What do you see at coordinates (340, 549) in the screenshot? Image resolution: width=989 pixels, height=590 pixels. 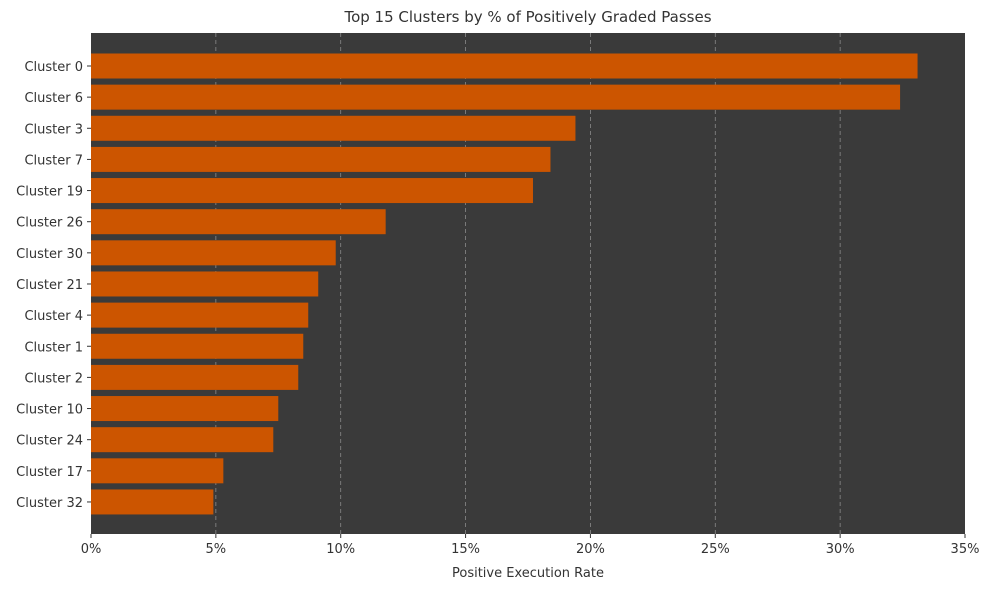 I see `x-tick-label: 10%` at bounding box center [340, 549].